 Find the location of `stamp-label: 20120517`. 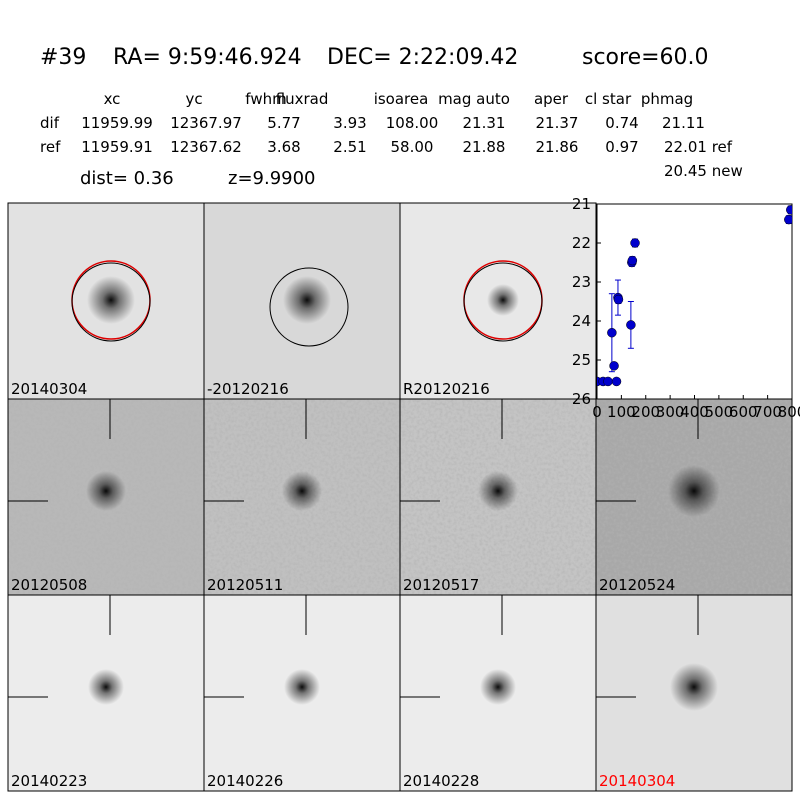

stamp-label: 20120517 is located at coordinates (441, 585).